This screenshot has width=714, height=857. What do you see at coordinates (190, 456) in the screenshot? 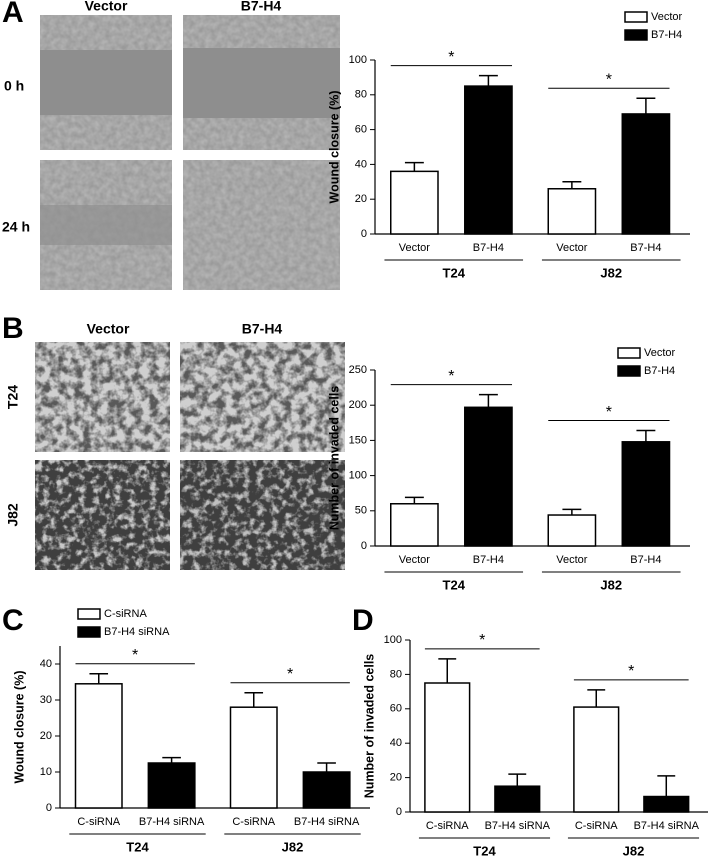
I see `invasion-images` at bounding box center [190, 456].